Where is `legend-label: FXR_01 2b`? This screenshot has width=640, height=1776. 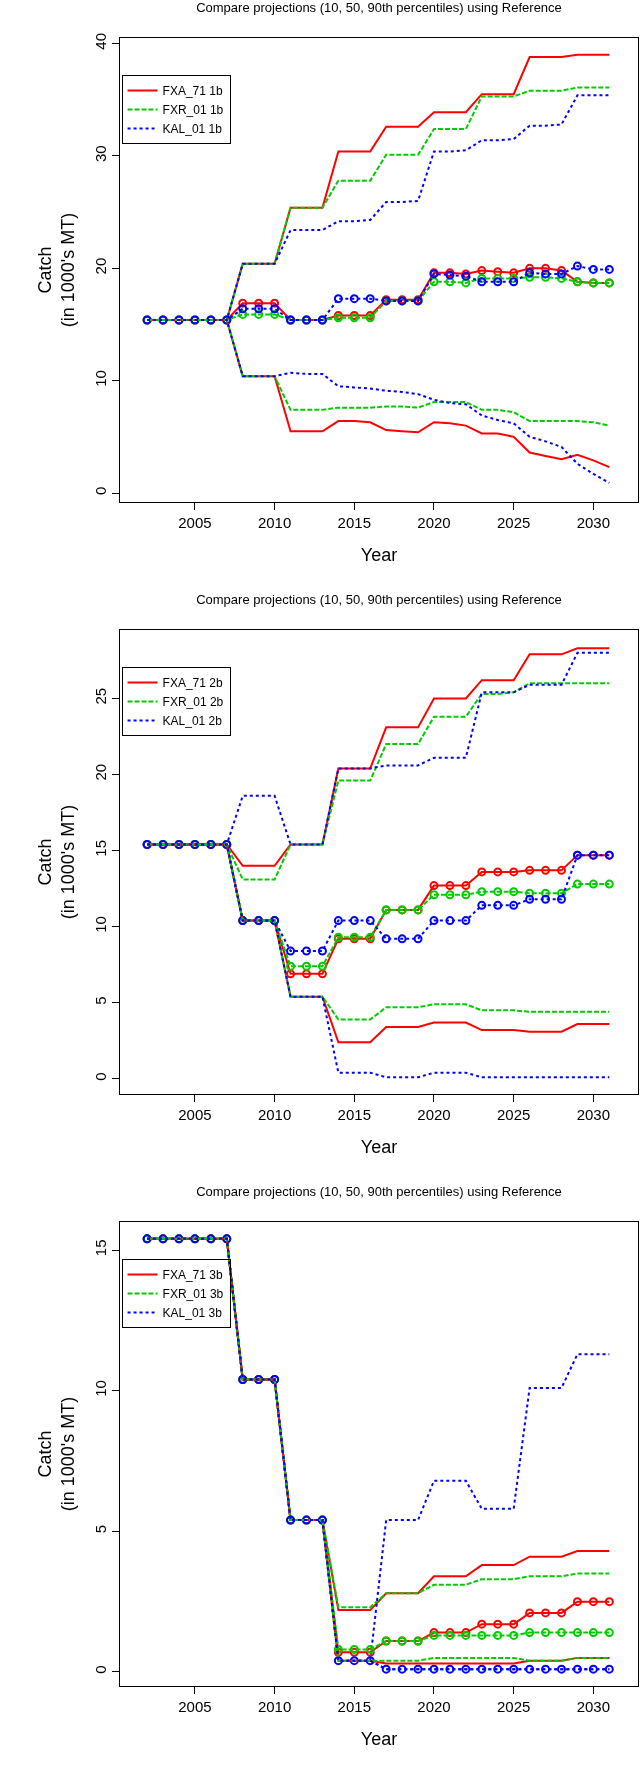 legend-label: FXR_01 2b is located at coordinates (193, 702).